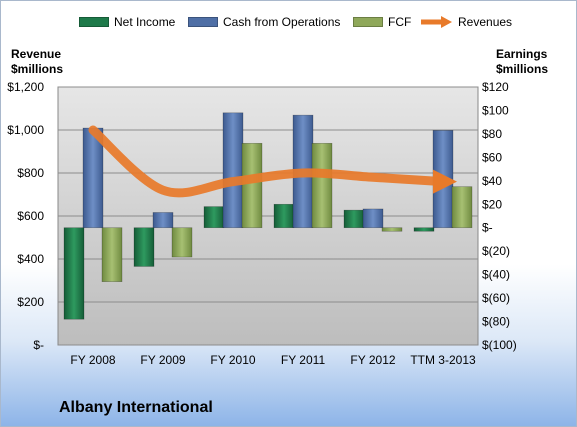  What do you see at coordinates (162, 360) in the screenshot?
I see `x-axis-tick-label: FY 2009` at bounding box center [162, 360].